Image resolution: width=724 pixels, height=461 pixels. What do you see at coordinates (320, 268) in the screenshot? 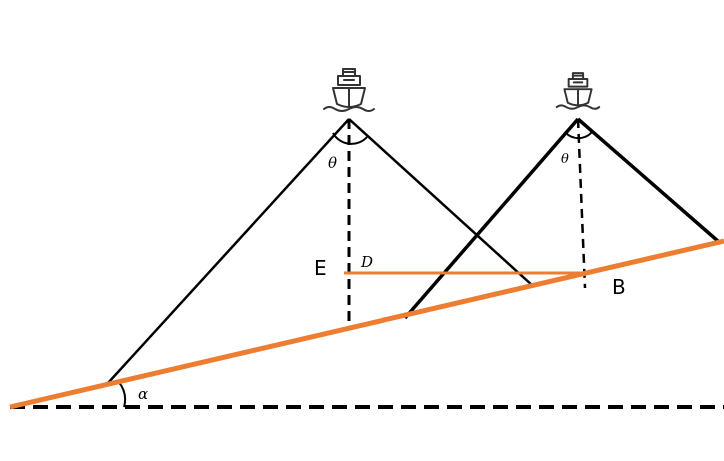
I see `point-e-label: E` at bounding box center [320, 268].